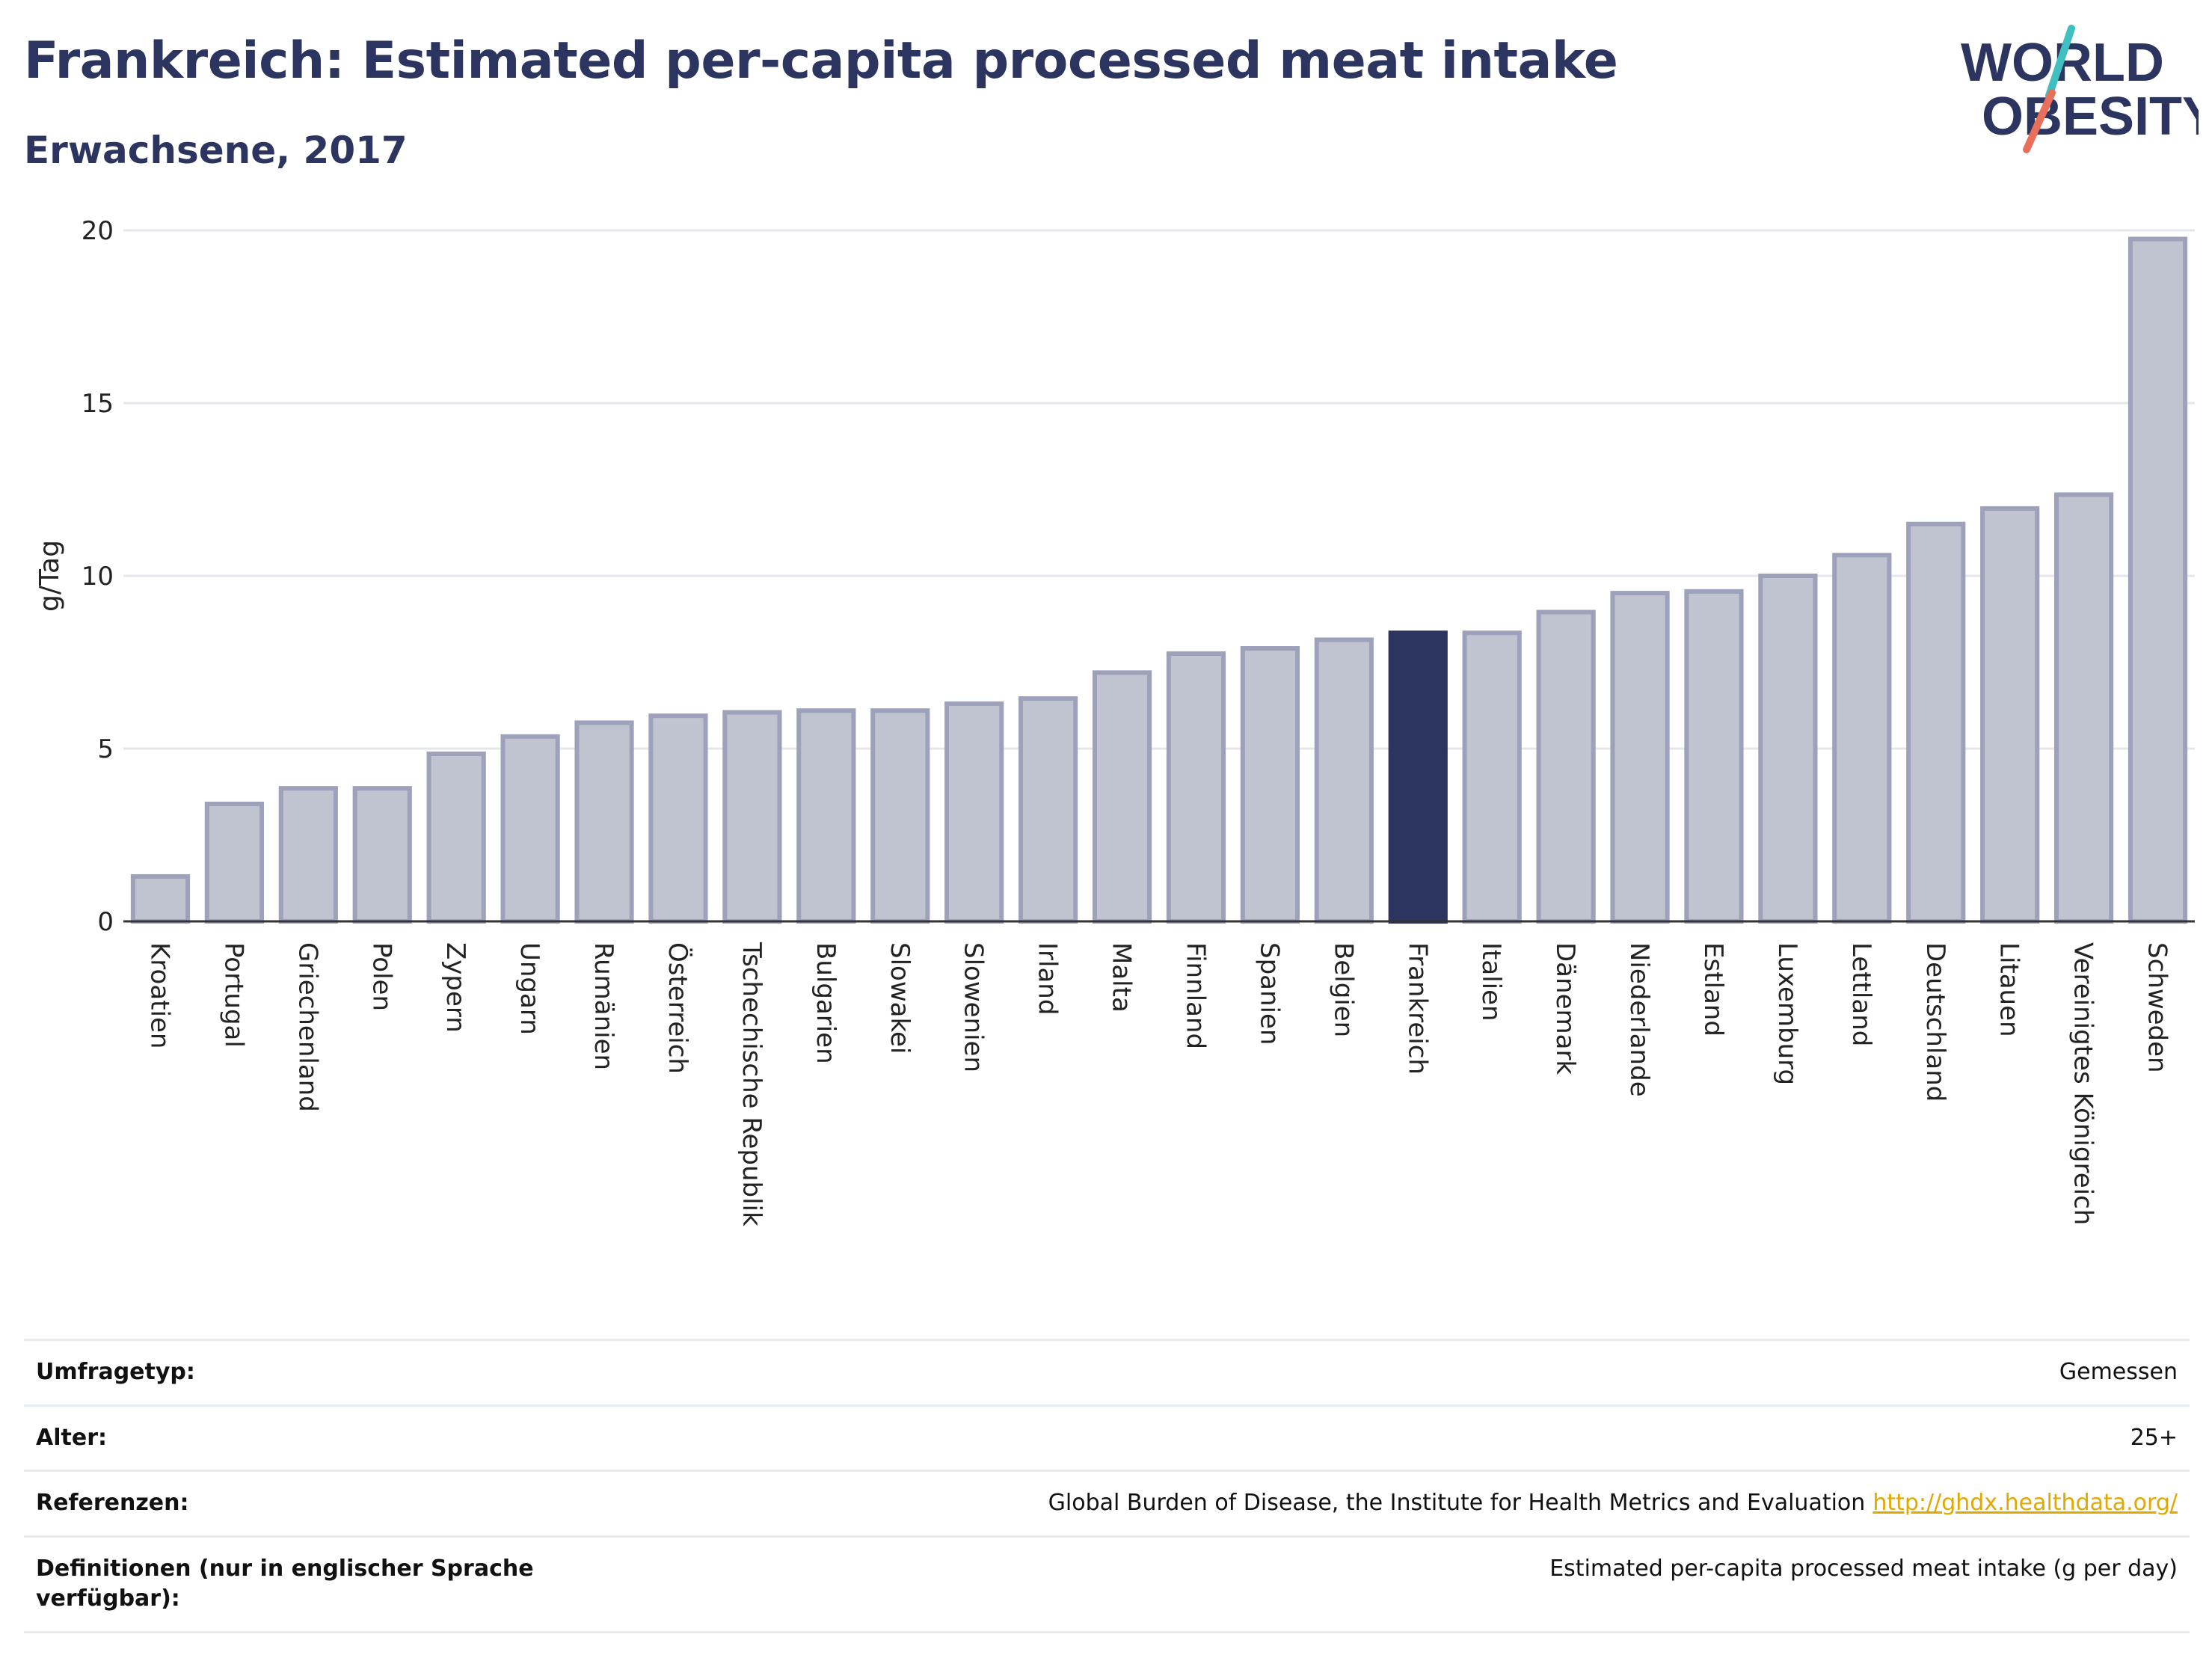  Describe the element at coordinates (98, 577) in the screenshot. I see `y-tick-label: 10` at that location.